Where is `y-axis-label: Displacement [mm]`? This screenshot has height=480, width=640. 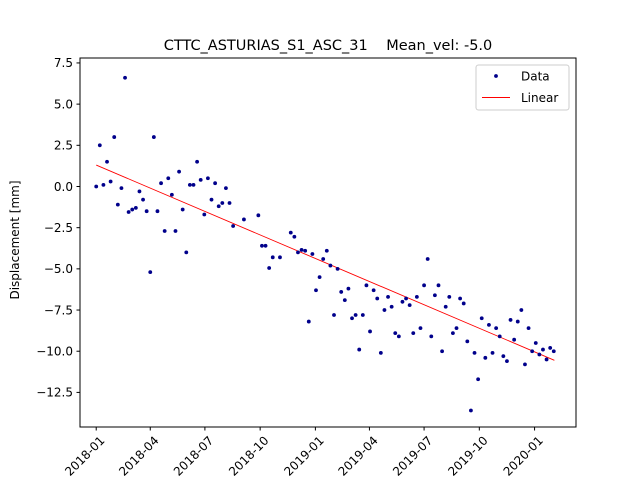
y-axis-label: Displacement [mm] is located at coordinates (15, 239).